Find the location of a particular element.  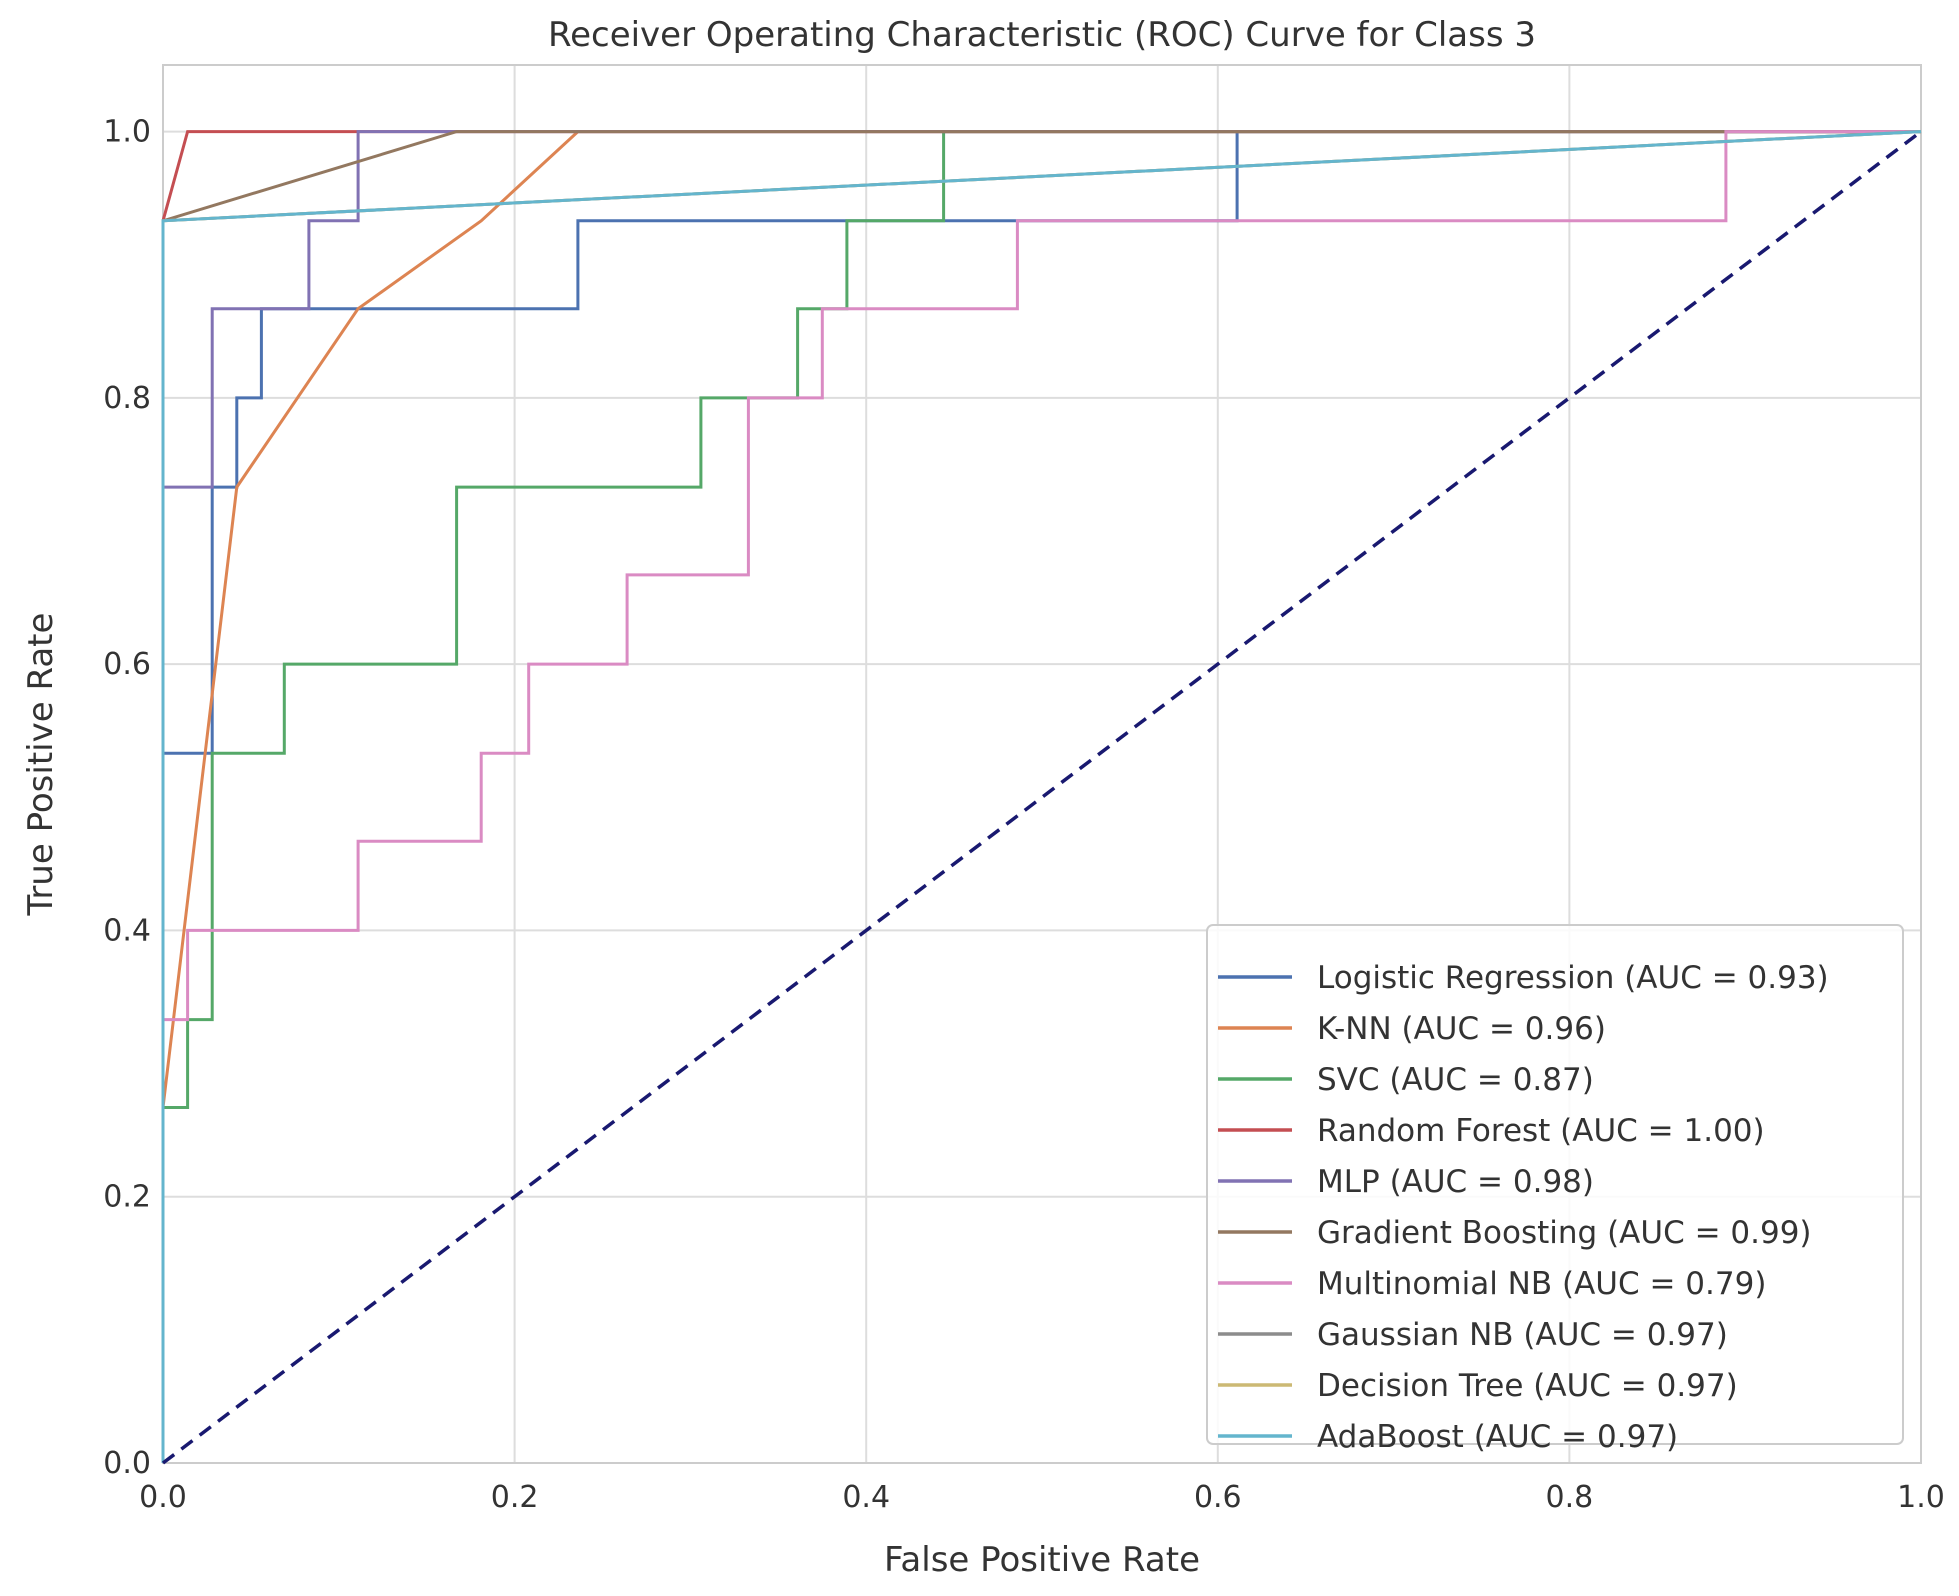

legend-label-6: Multinomial NB (AUC = 0.79) is located at coordinates (1541, 1284).